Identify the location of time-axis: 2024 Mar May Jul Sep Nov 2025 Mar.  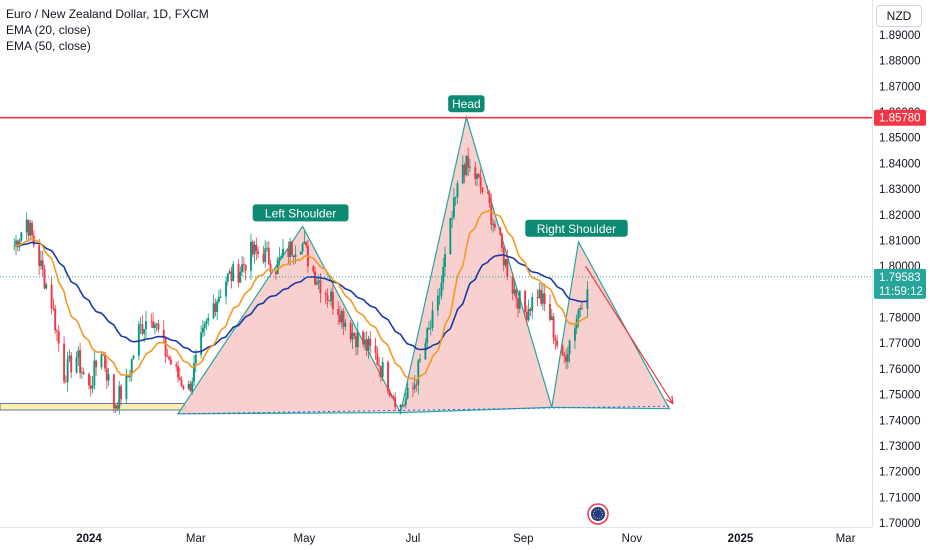
(465, 539).